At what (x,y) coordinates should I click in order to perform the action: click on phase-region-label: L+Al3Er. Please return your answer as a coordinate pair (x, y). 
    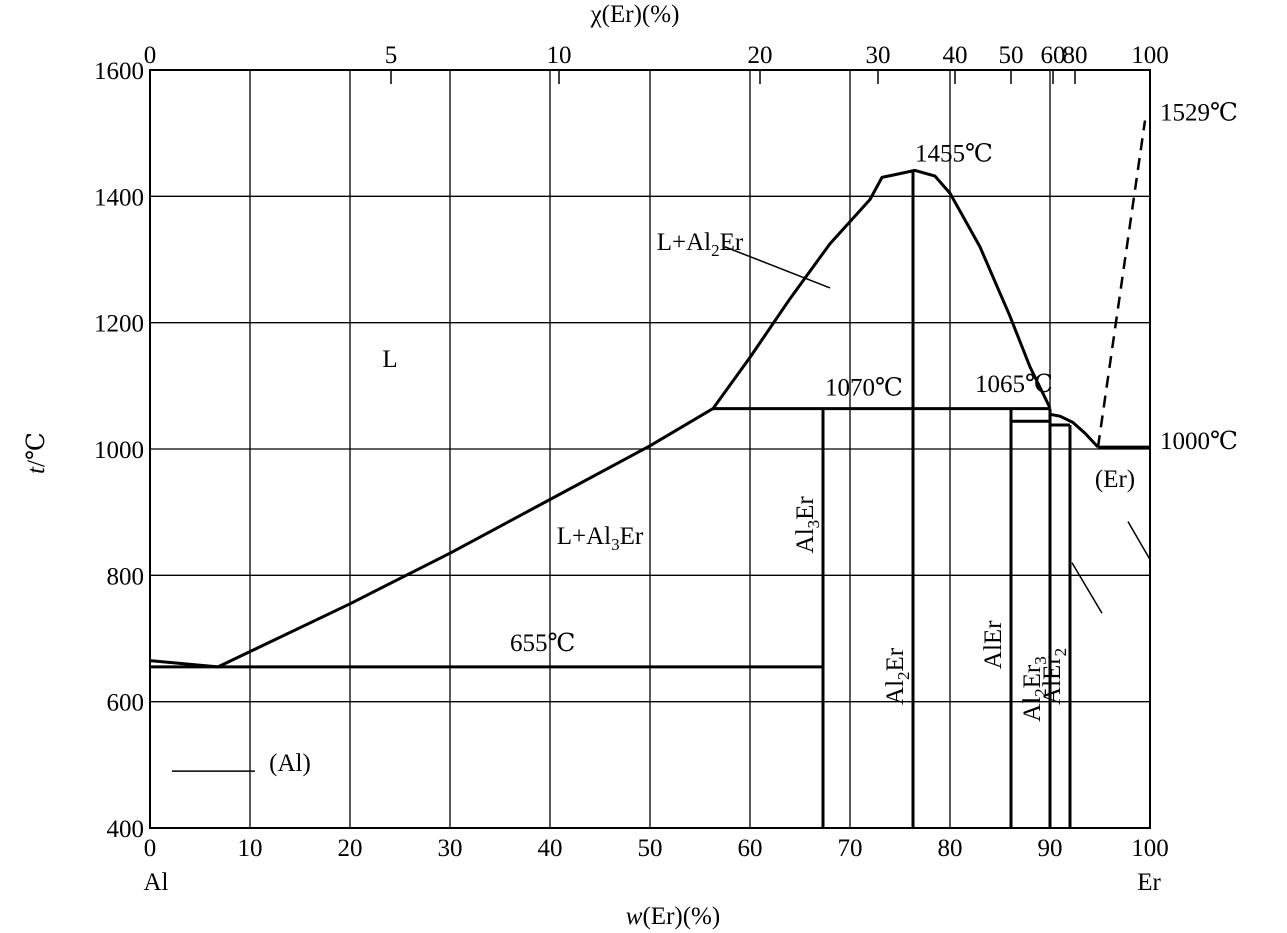
    Looking at the image, I should click on (600, 538).